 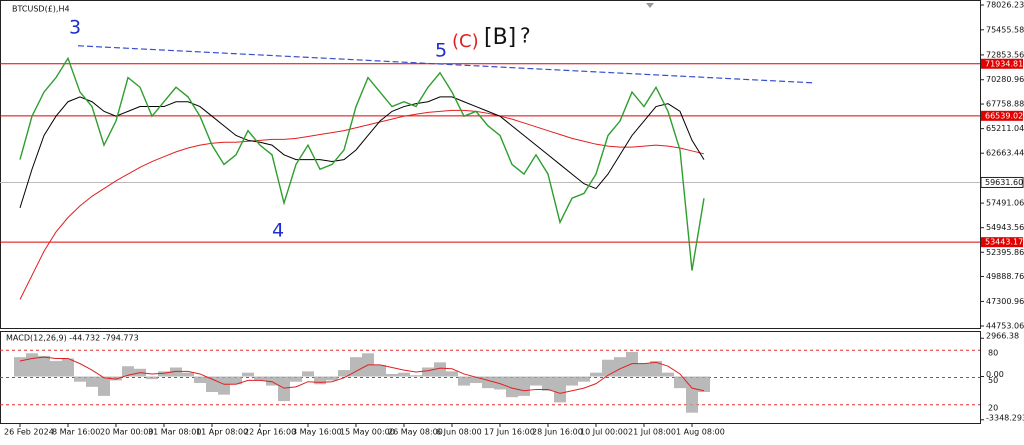 I want to click on x-tick-label: 26 Feb 2024, so click(x=29, y=432).